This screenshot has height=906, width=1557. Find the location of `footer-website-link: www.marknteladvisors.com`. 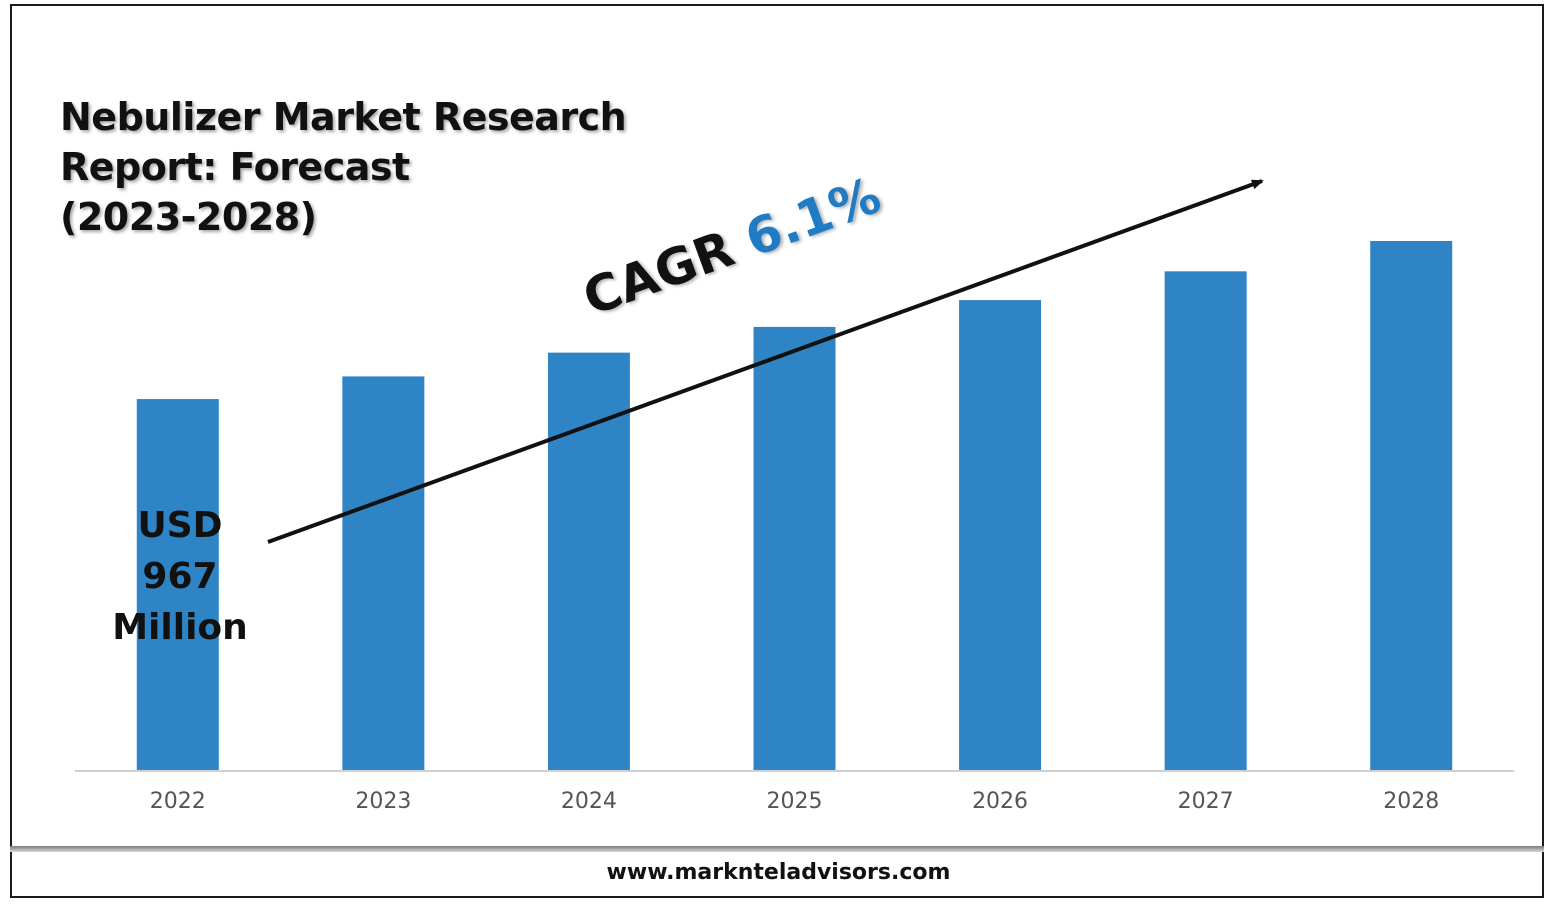

footer-website-link: www.marknteladvisors.com is located at coordinates (778, 872).